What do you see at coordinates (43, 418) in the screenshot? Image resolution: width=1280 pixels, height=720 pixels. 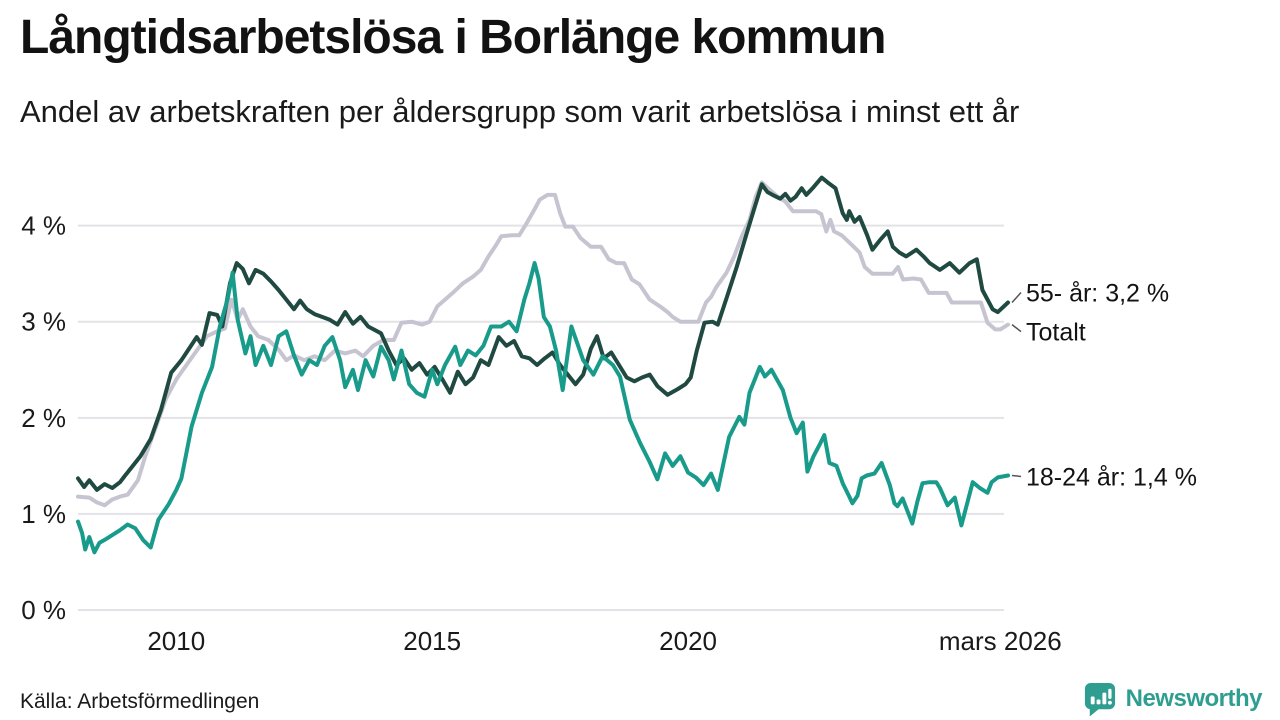 I see `y-tick-label: 2 %` at bounding box center [43, 418].